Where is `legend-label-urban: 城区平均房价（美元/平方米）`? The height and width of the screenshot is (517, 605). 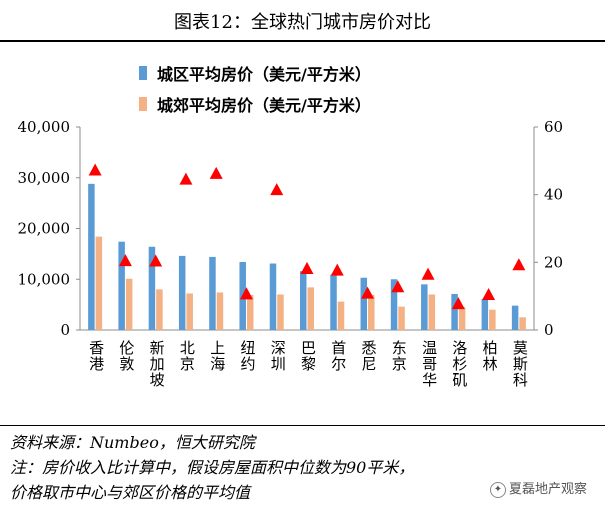 legend-label-urban: 城区平均房价（美元/平方米） is located at coordinates (264, 74).